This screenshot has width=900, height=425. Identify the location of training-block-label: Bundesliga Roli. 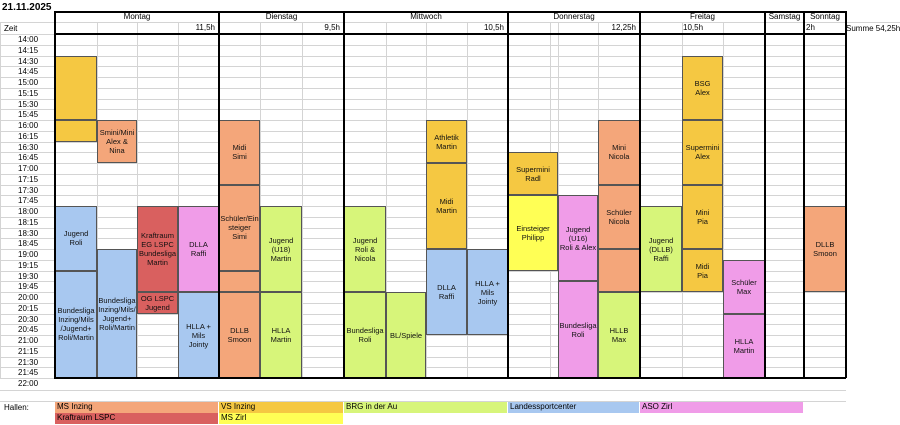
(365, 335).